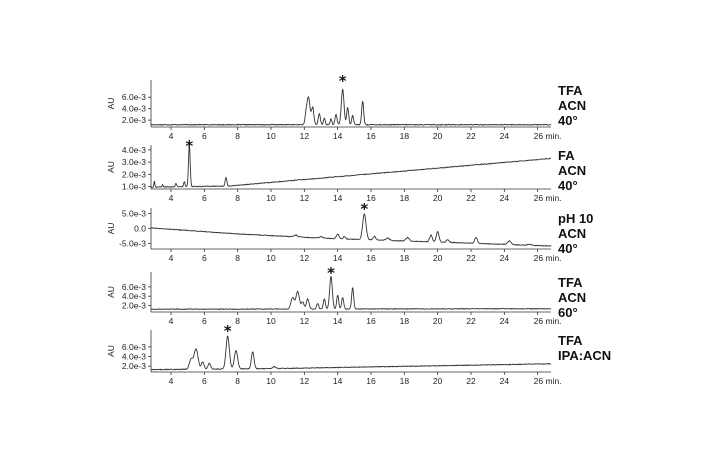  What do you see at coordinates (134, 213) in the screenshot?
I see `y-tick-label: 5.0e-3` at bounding box center [134, 213].